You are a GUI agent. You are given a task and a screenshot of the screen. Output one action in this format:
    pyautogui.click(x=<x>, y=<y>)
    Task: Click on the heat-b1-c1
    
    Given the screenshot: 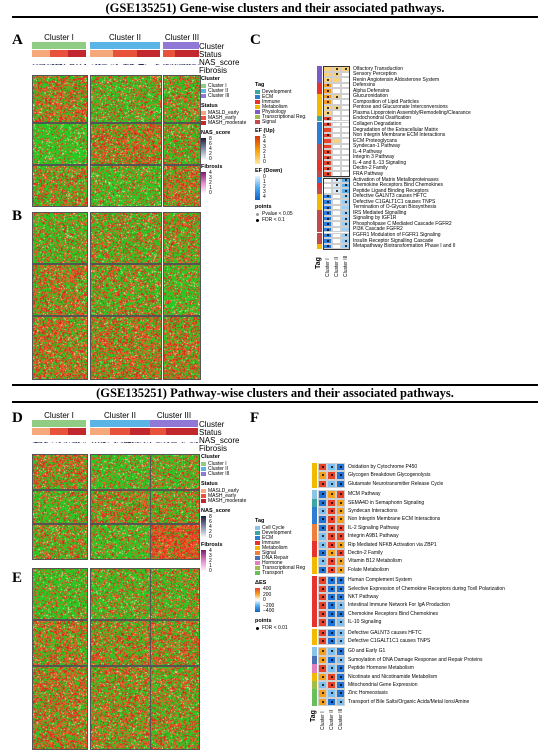 What is the action you would take?
    pyautogui.click(x=60, y=238)
    